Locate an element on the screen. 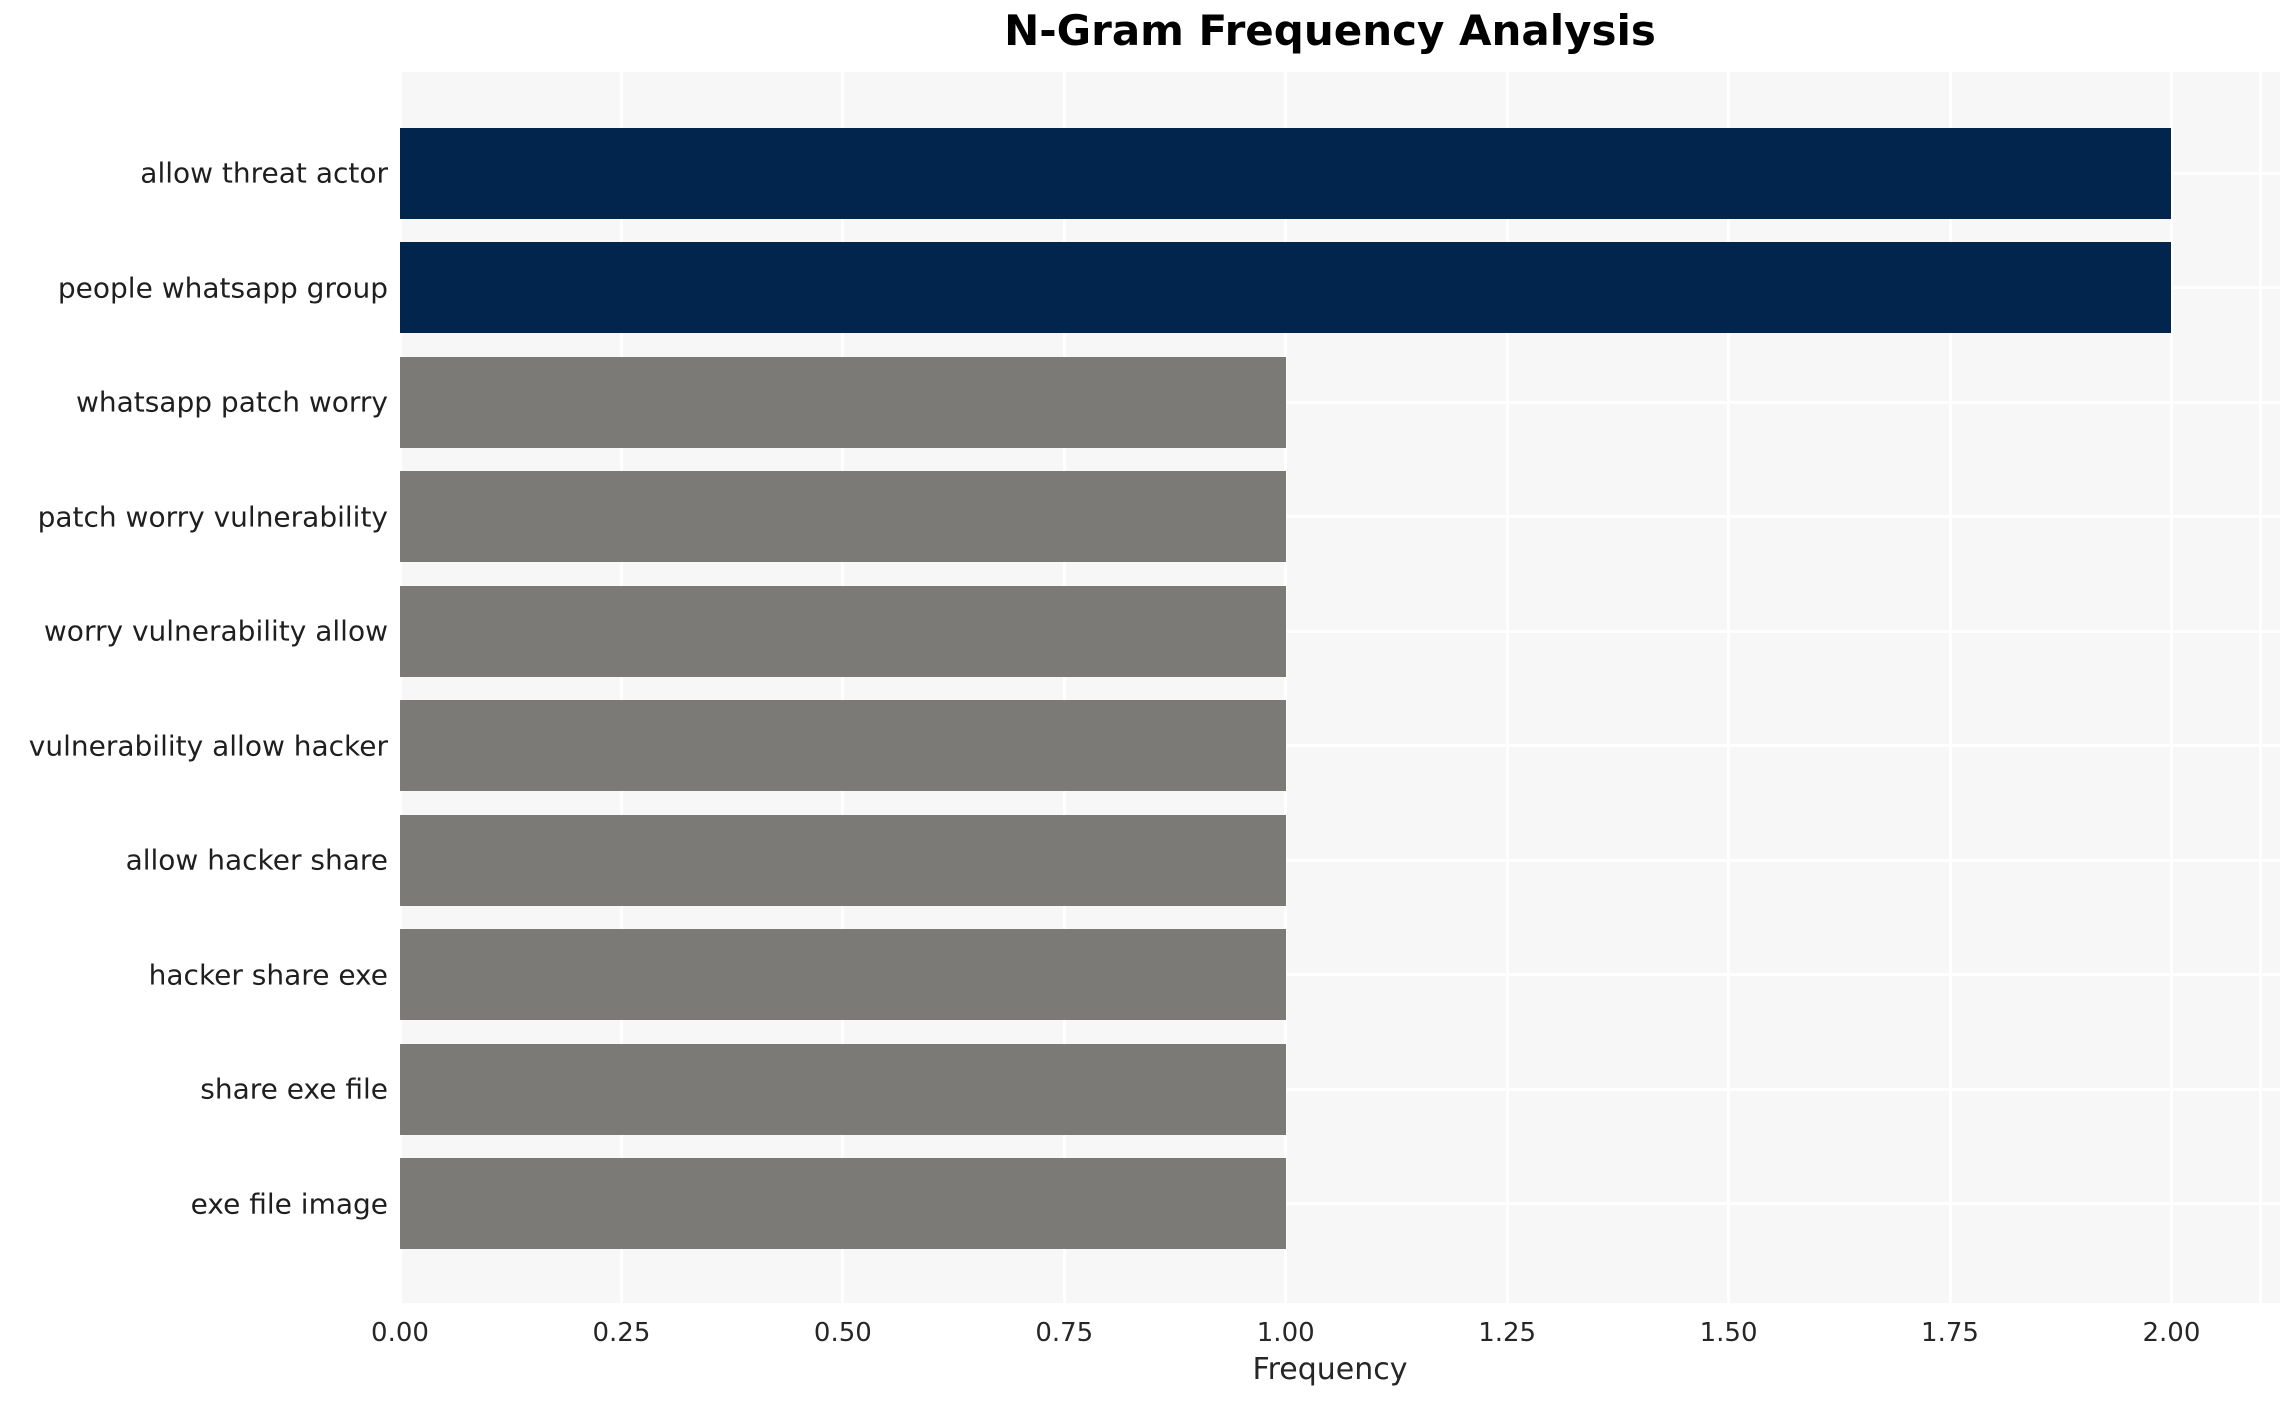 This screenshot has width=2280, height=1402. x-tick-label: 1.25 is located at coordinates (1507, 1333).